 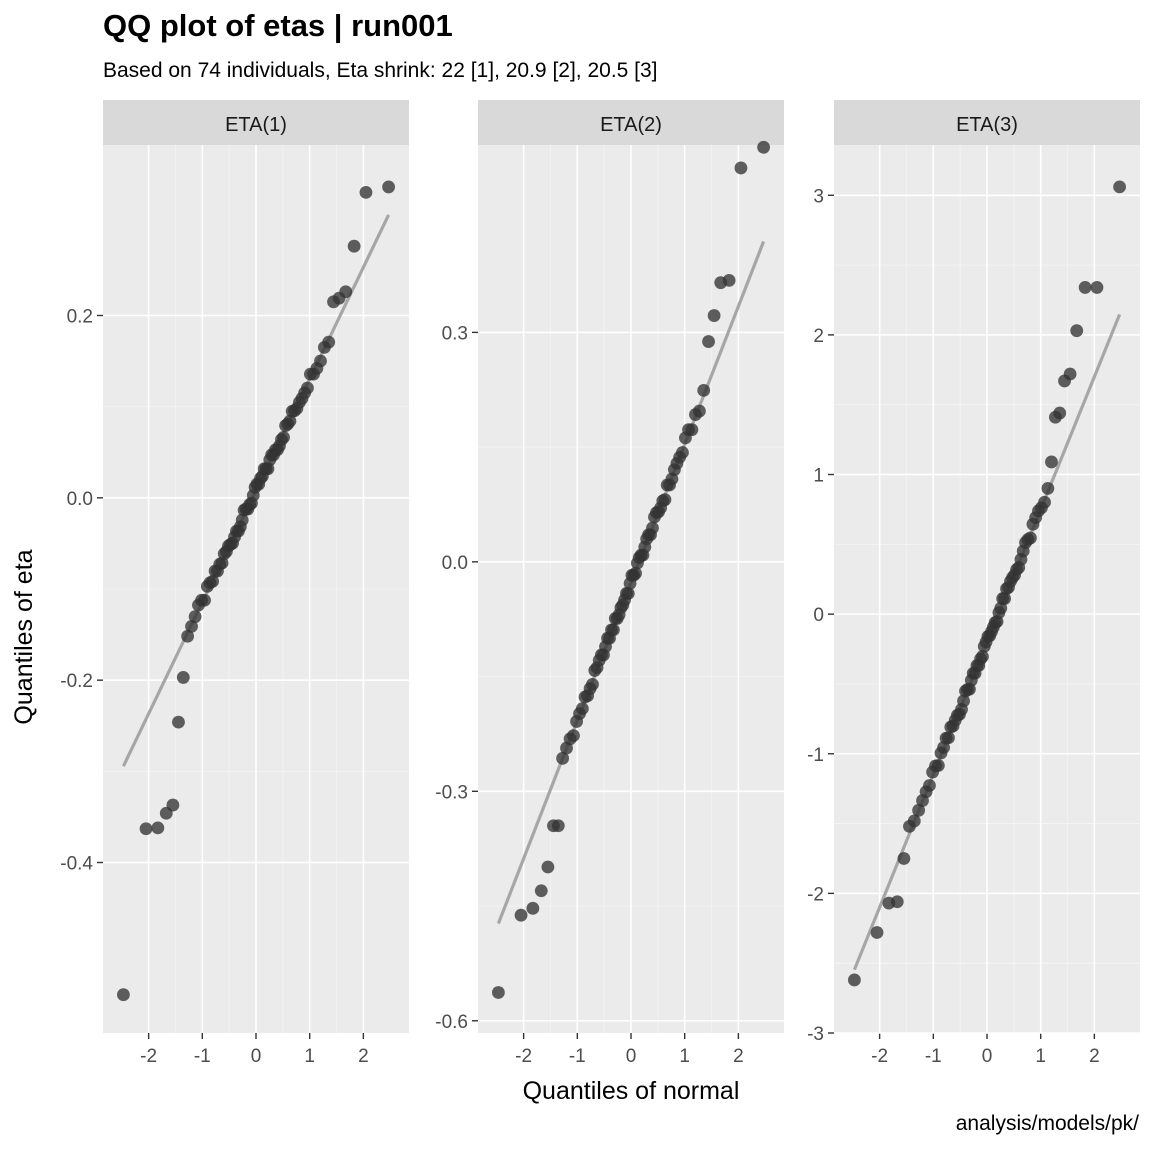 What do you see at coordinates (451, 792) in the screenshot?
I see `y-tick-label: -0.3` at bounding box center [451, 792].